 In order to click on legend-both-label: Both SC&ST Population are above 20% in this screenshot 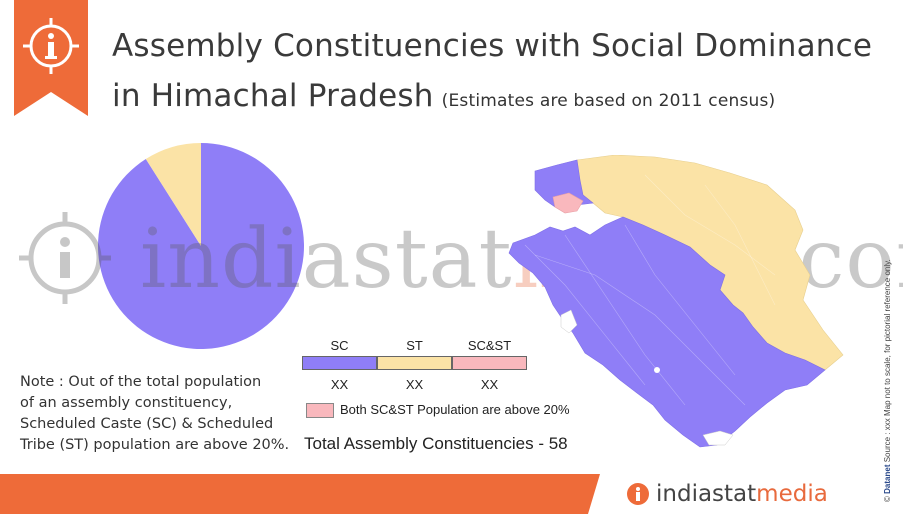, I will do `click(455, 409)`.